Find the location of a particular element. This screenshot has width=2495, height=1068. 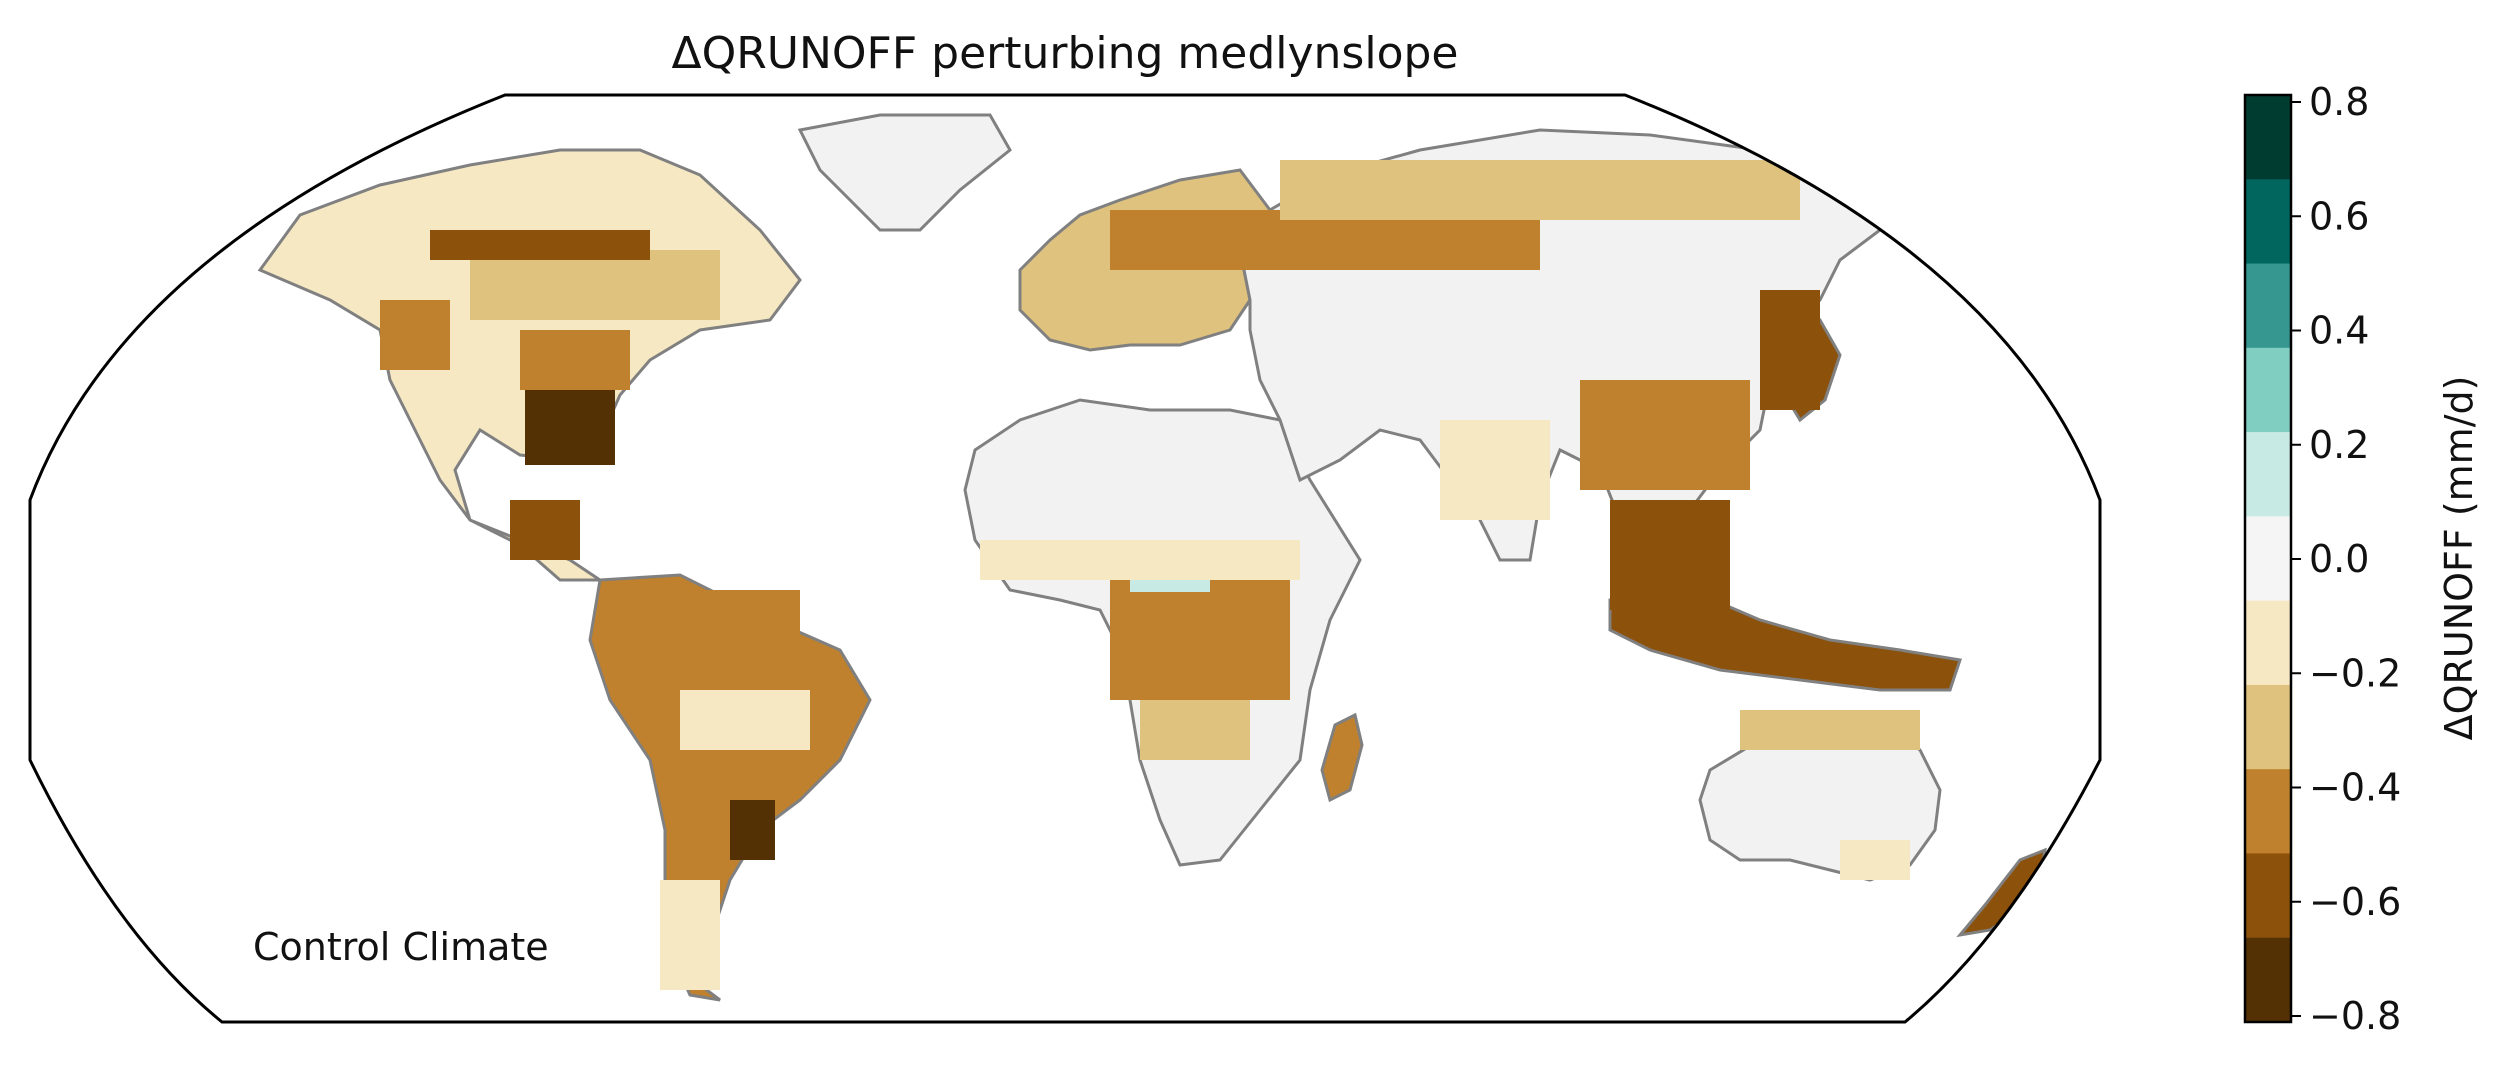

cell-patagonia is located at coordinates (690, 935).